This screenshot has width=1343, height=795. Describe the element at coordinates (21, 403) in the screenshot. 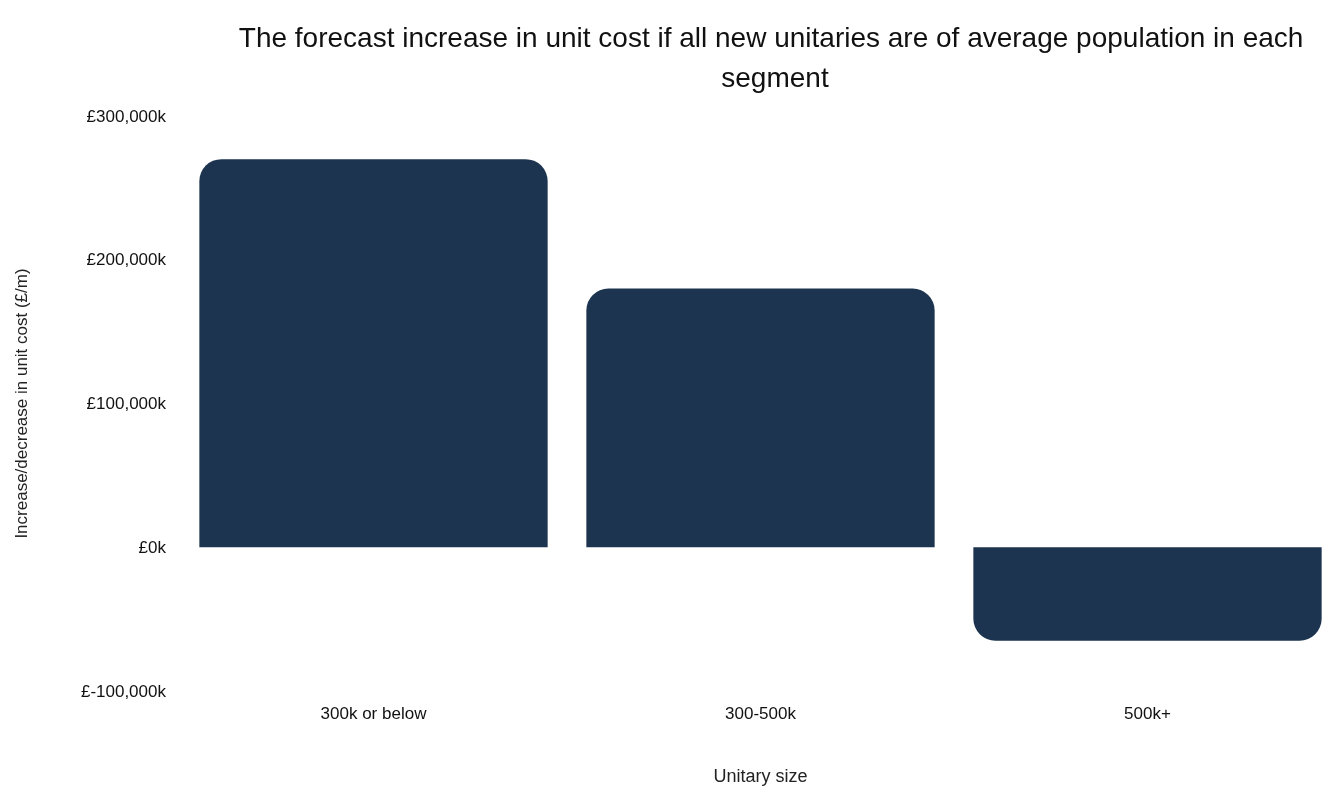

I see `y-axis-title: Increase/decrease in unit cost (£/m)` at that location.